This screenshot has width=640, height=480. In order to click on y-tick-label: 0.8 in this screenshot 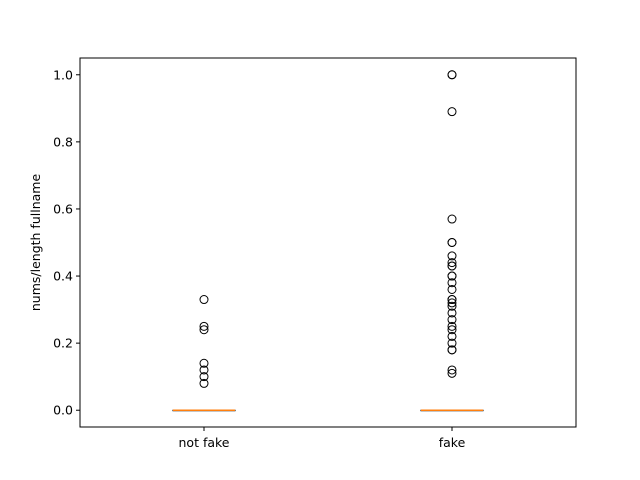, I will do `click(63, 141)`.